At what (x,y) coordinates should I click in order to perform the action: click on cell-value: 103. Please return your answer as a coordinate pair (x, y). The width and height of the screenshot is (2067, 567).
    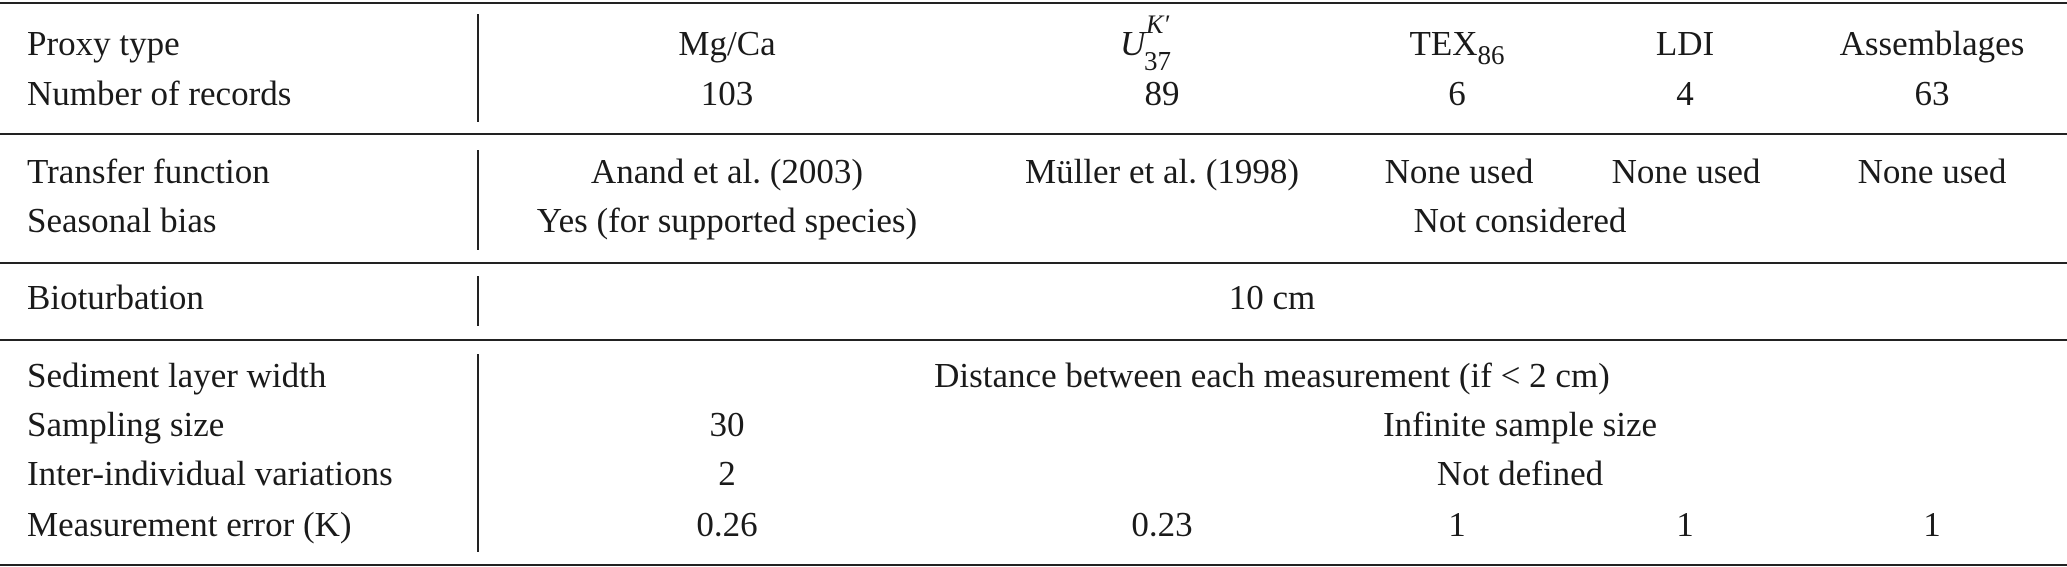
    Looking at the image, I should click on (727, 93).